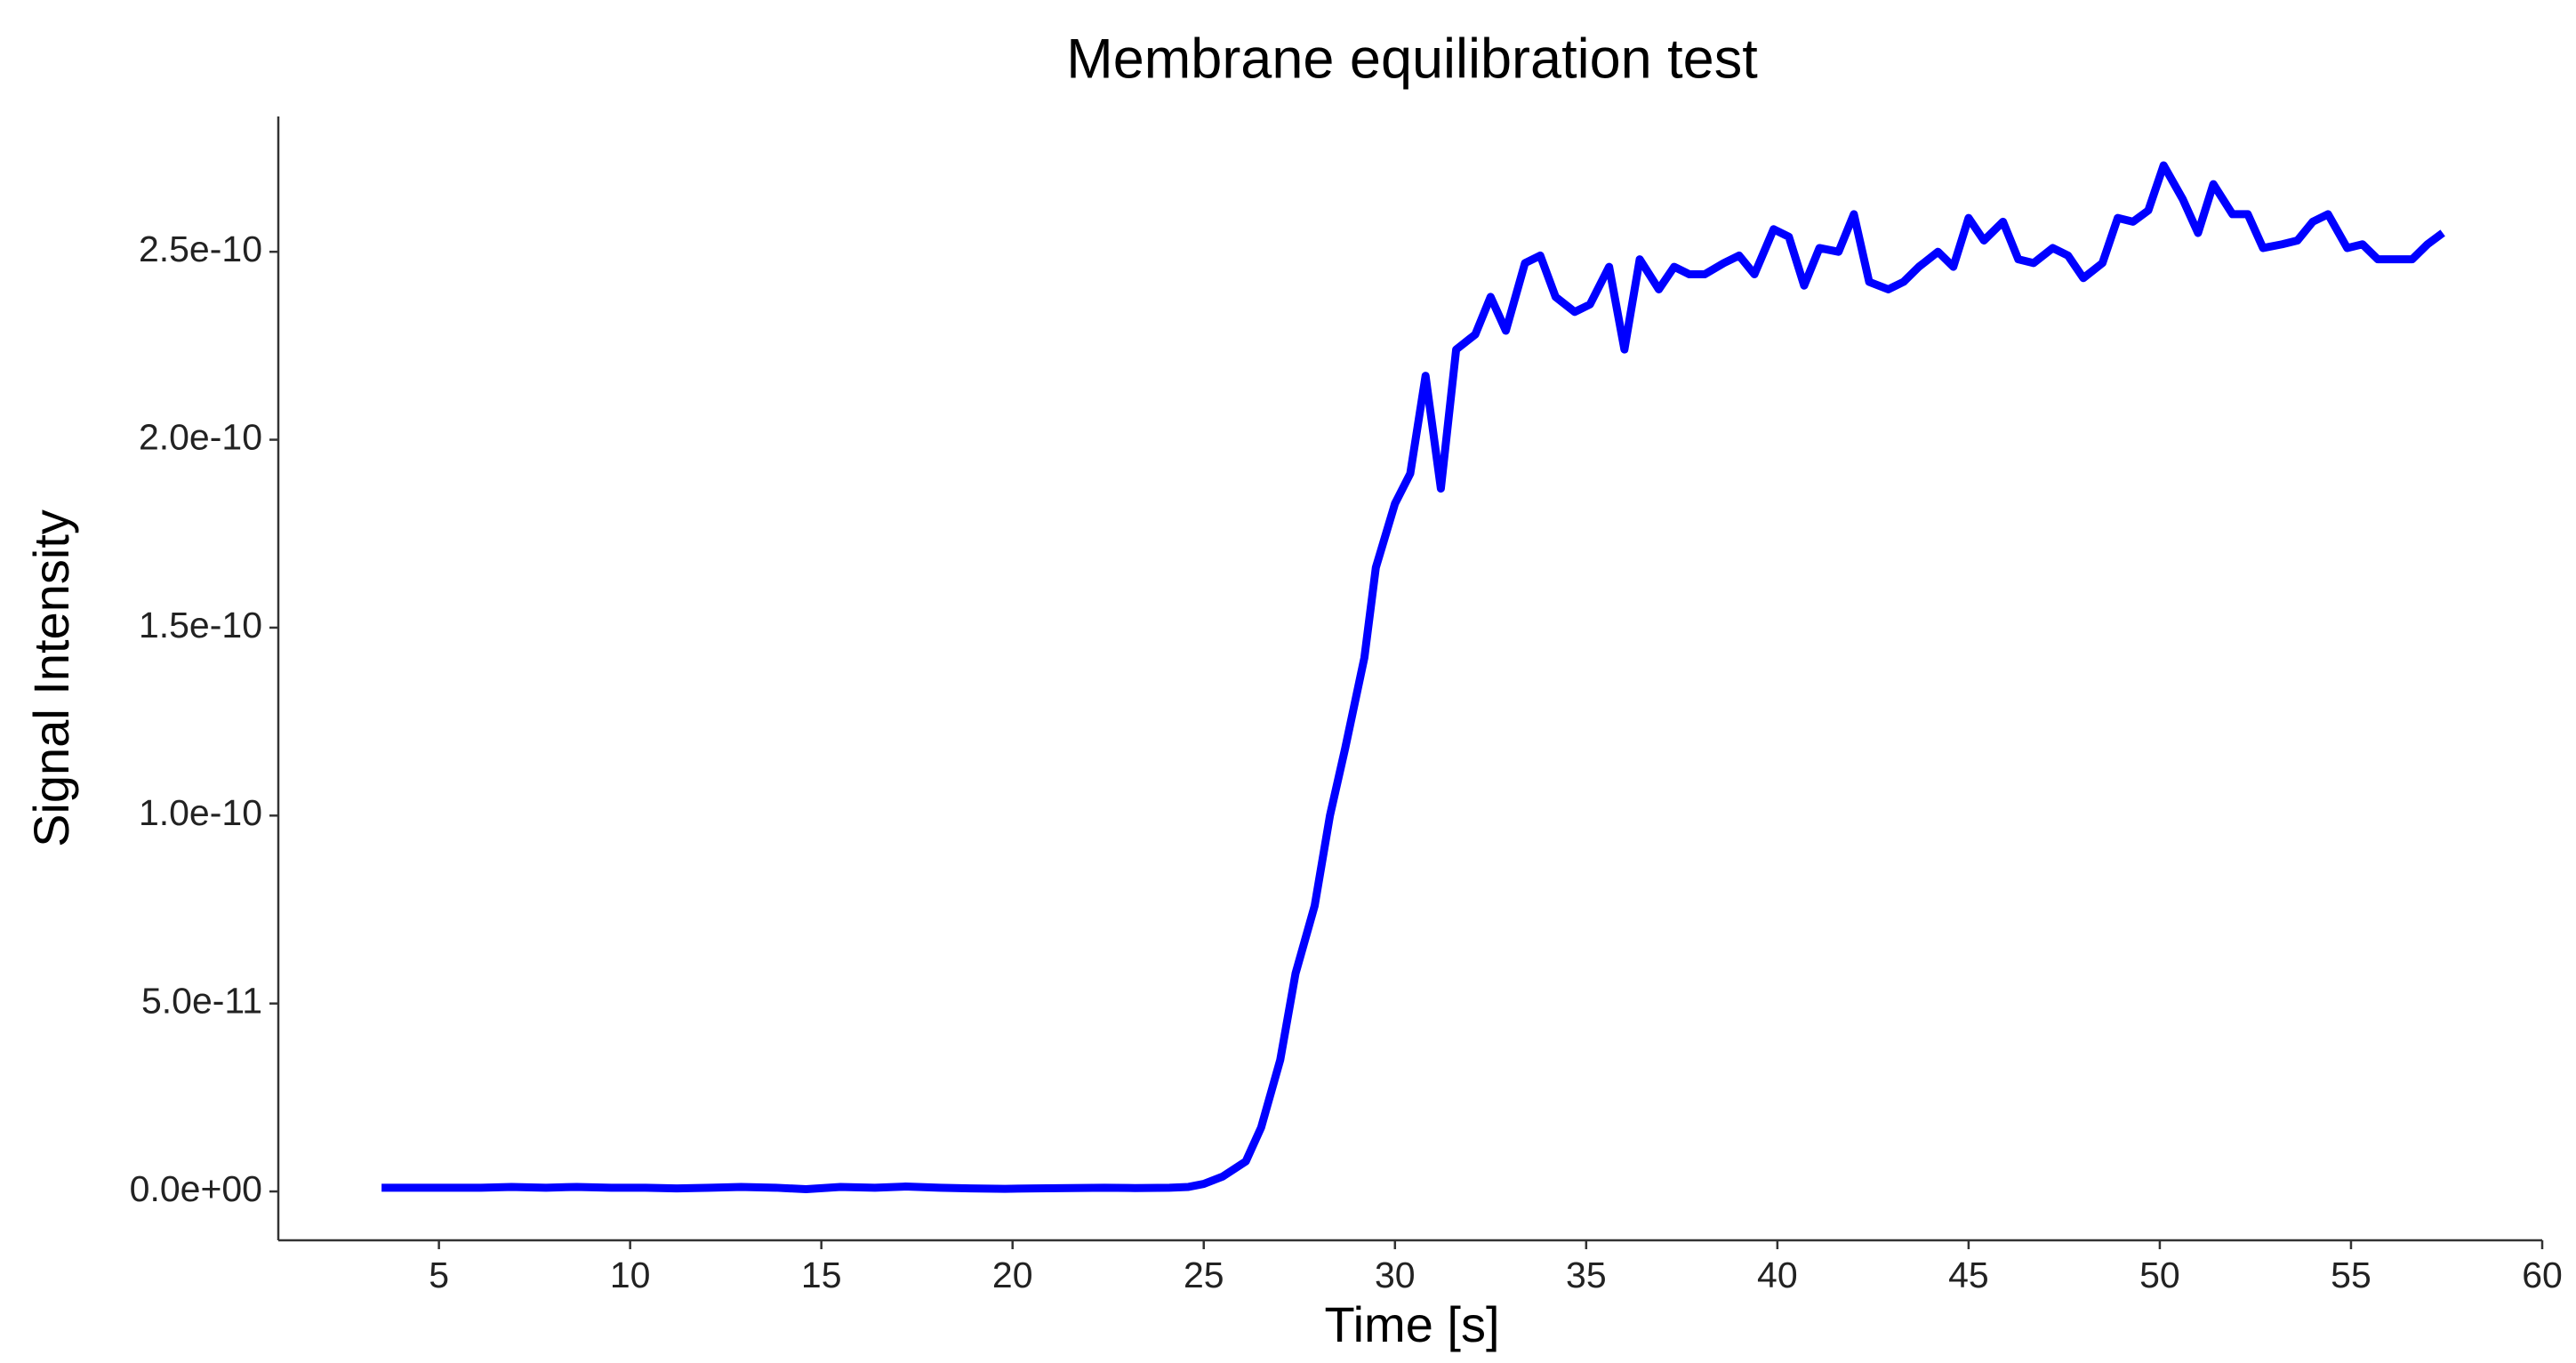 The width and height of the screenshot is (2576, 1363). Describe the element at coordinates (1411, 1324) in the screenshot. I see `x-axis-label: Time [s]` at that location.